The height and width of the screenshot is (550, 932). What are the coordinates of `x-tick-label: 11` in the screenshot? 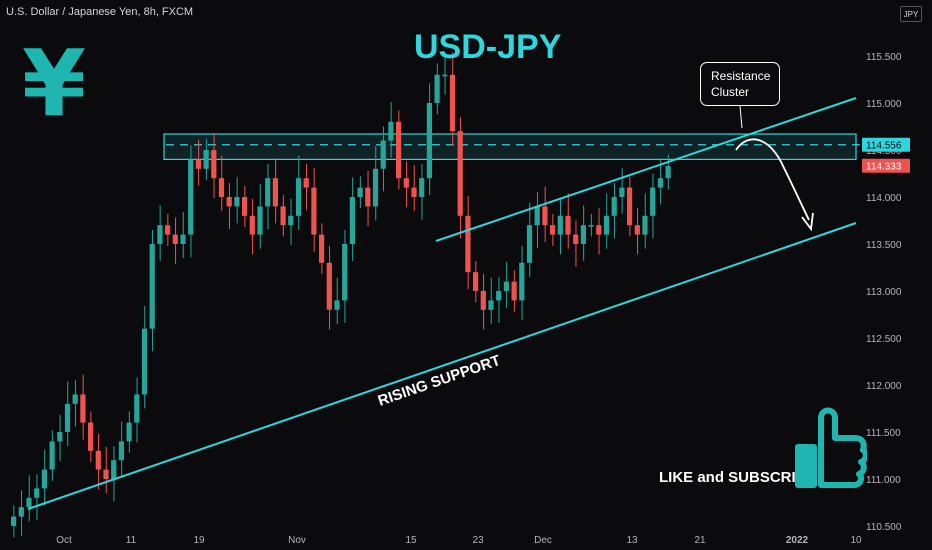 It's located at (131, 540).